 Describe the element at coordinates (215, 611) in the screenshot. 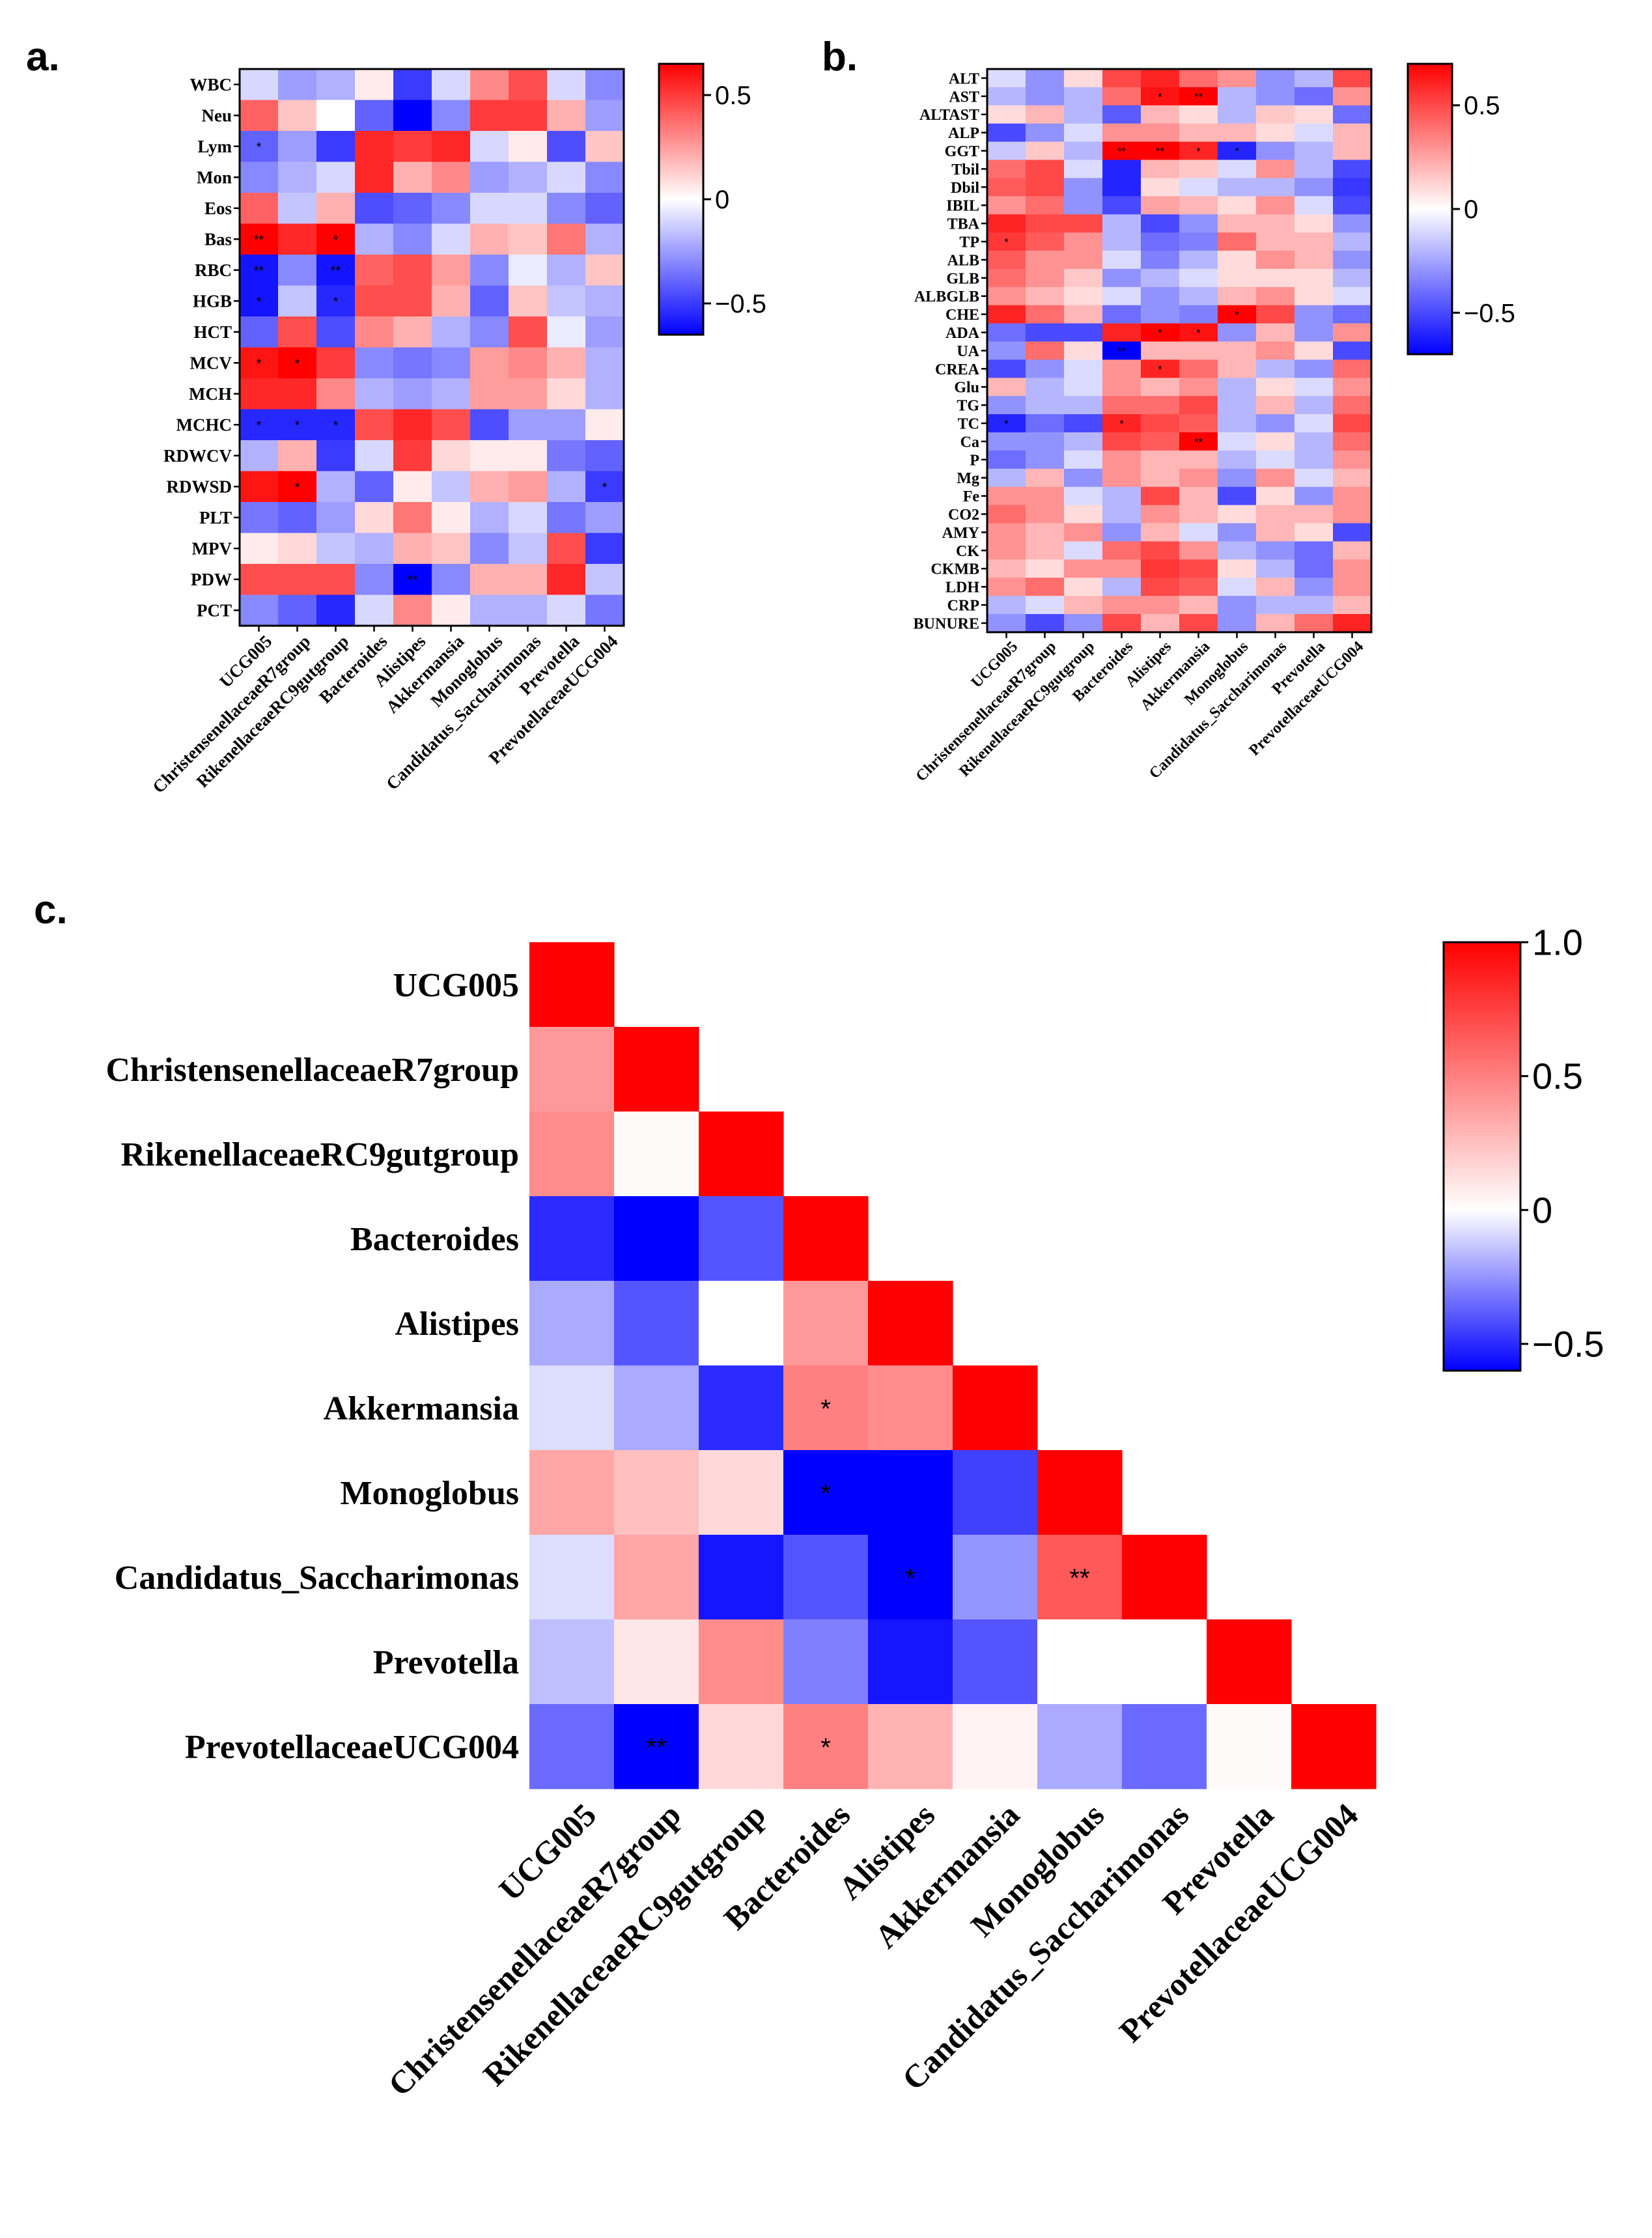

I see `row-label: PCT` at that location.